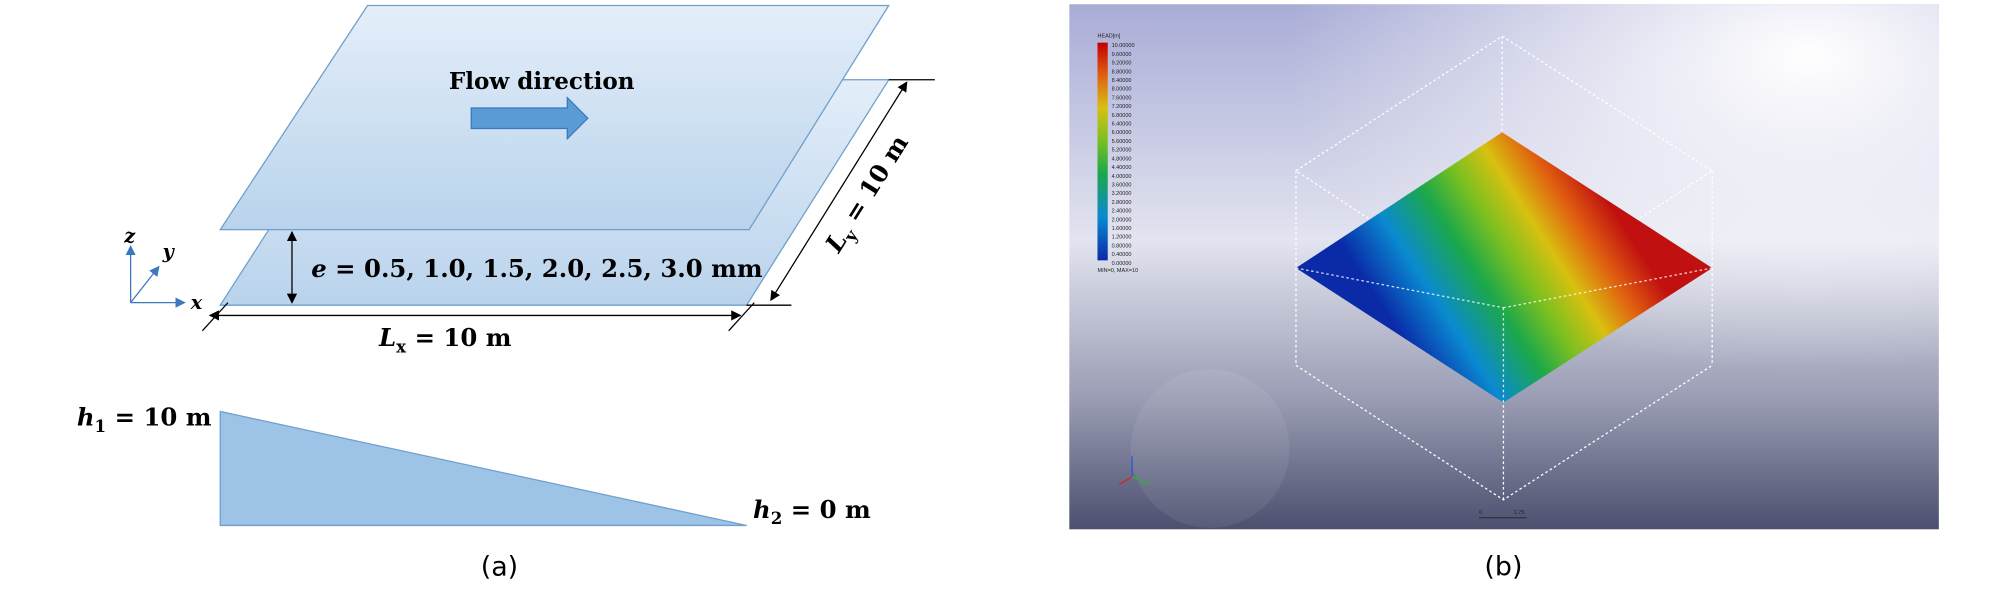  I want to click on legend-label: 8.00000, so click(1122, 90).